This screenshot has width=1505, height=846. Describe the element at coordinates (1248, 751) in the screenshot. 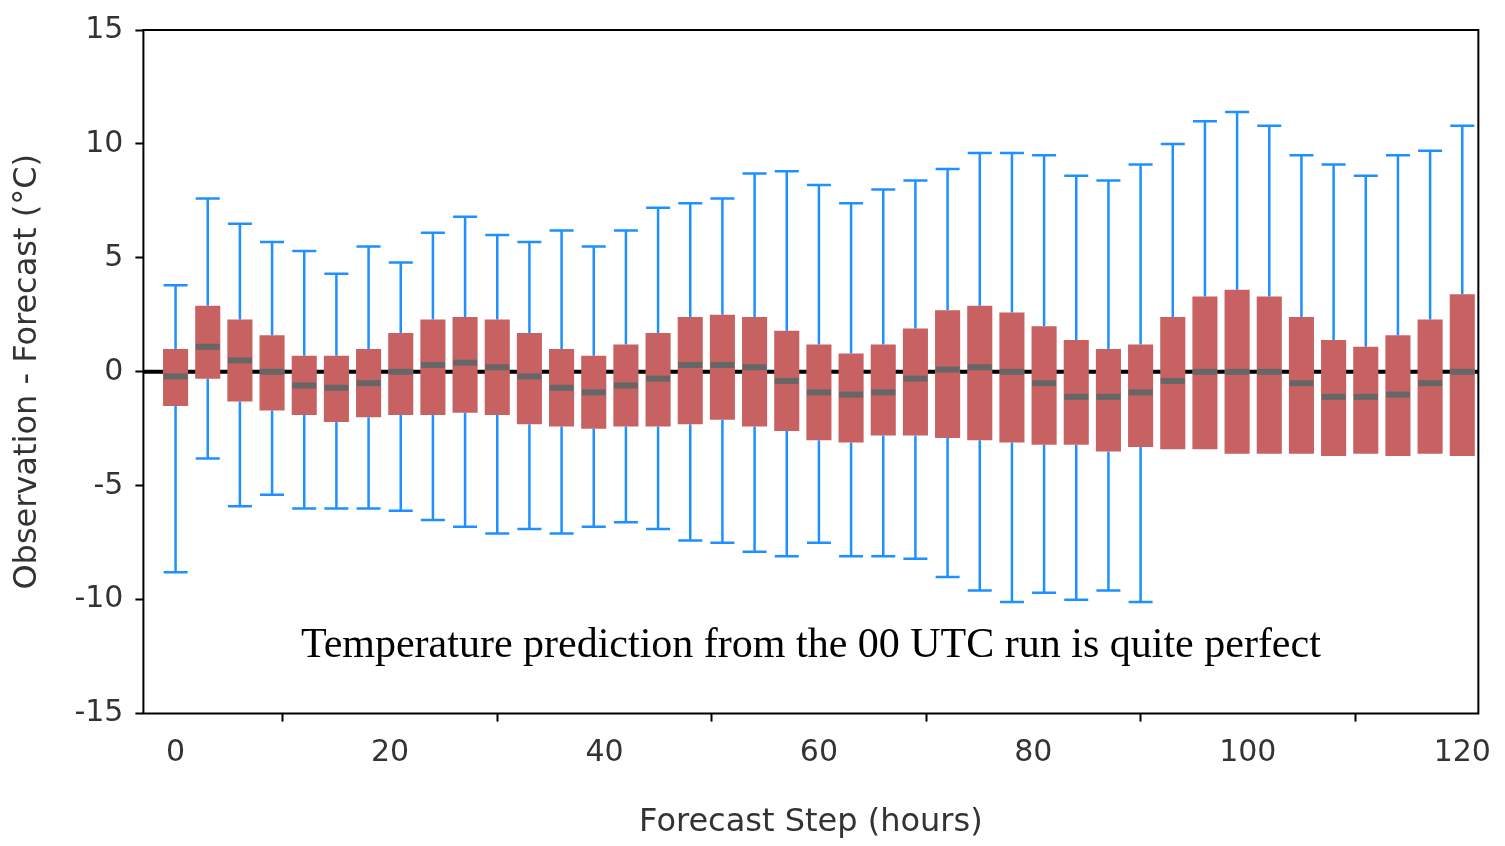

I see `x-tick-label: 100` at that location.